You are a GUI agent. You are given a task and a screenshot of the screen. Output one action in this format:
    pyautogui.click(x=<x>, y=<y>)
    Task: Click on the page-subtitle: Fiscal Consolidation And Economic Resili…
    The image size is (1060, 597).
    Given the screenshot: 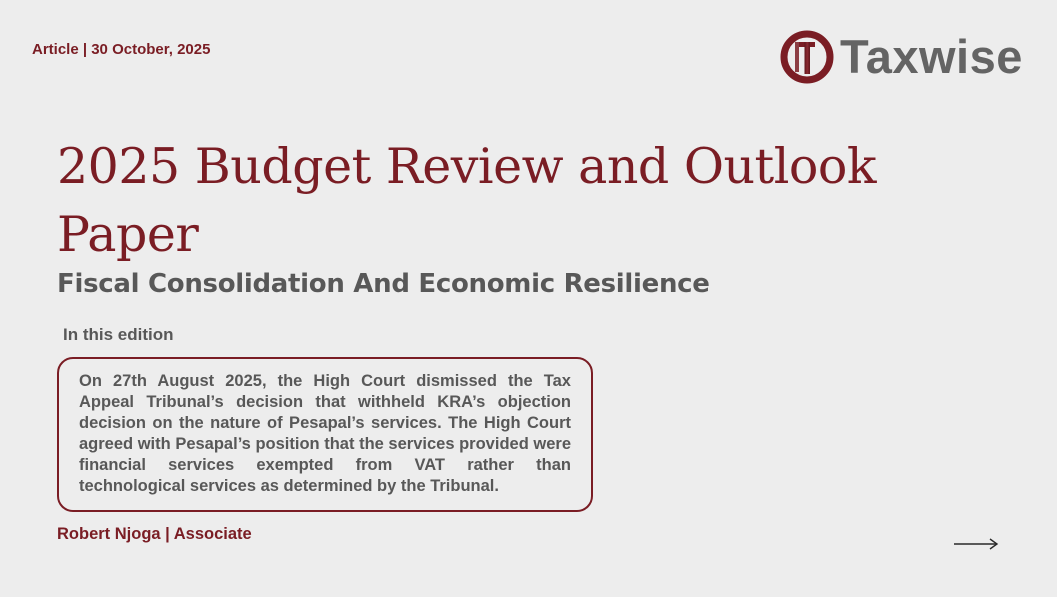 What is the action you would take?
    pyautogui.click(x=383, y=284)
    